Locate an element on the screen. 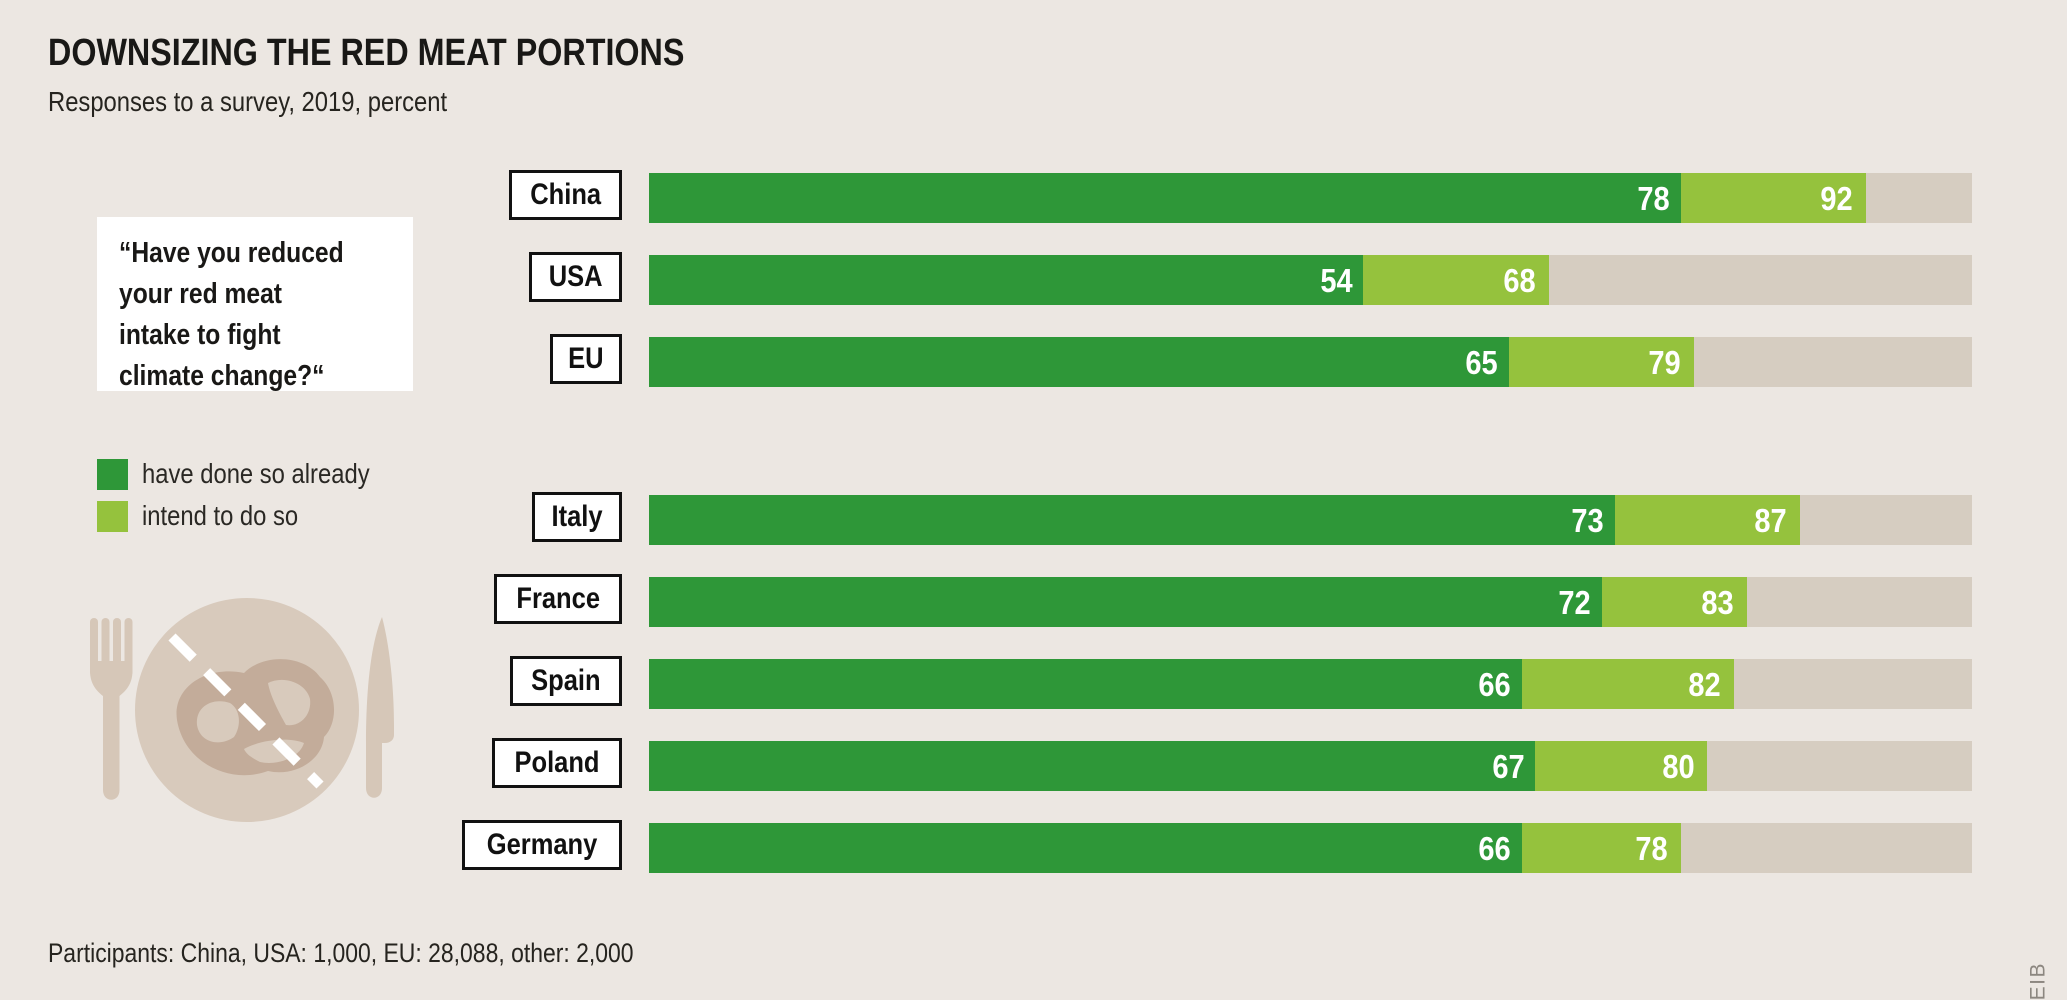 This screenshot has height=1000, width=2067. page-subtitle: Responses to a survey, 2019, percent is located at coordinates (283, 102).